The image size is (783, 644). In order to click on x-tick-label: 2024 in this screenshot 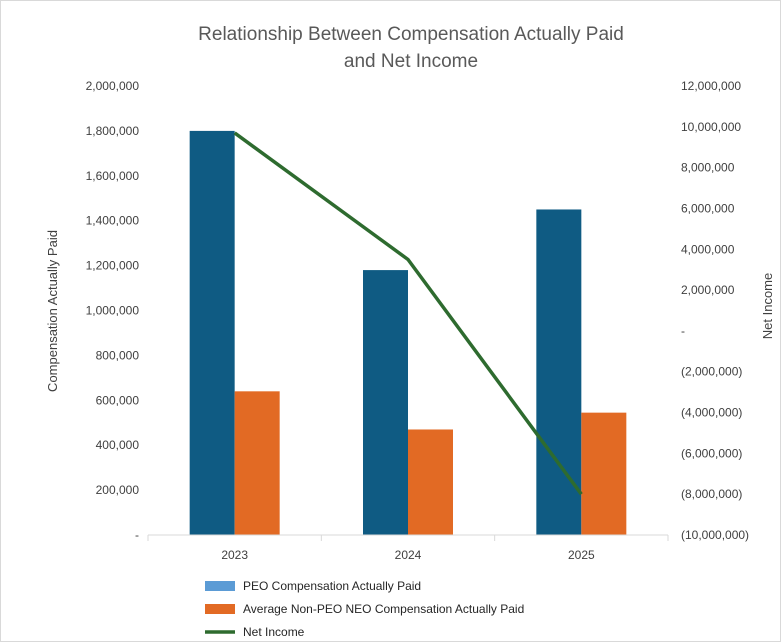, I will do `click(408, 555)`.